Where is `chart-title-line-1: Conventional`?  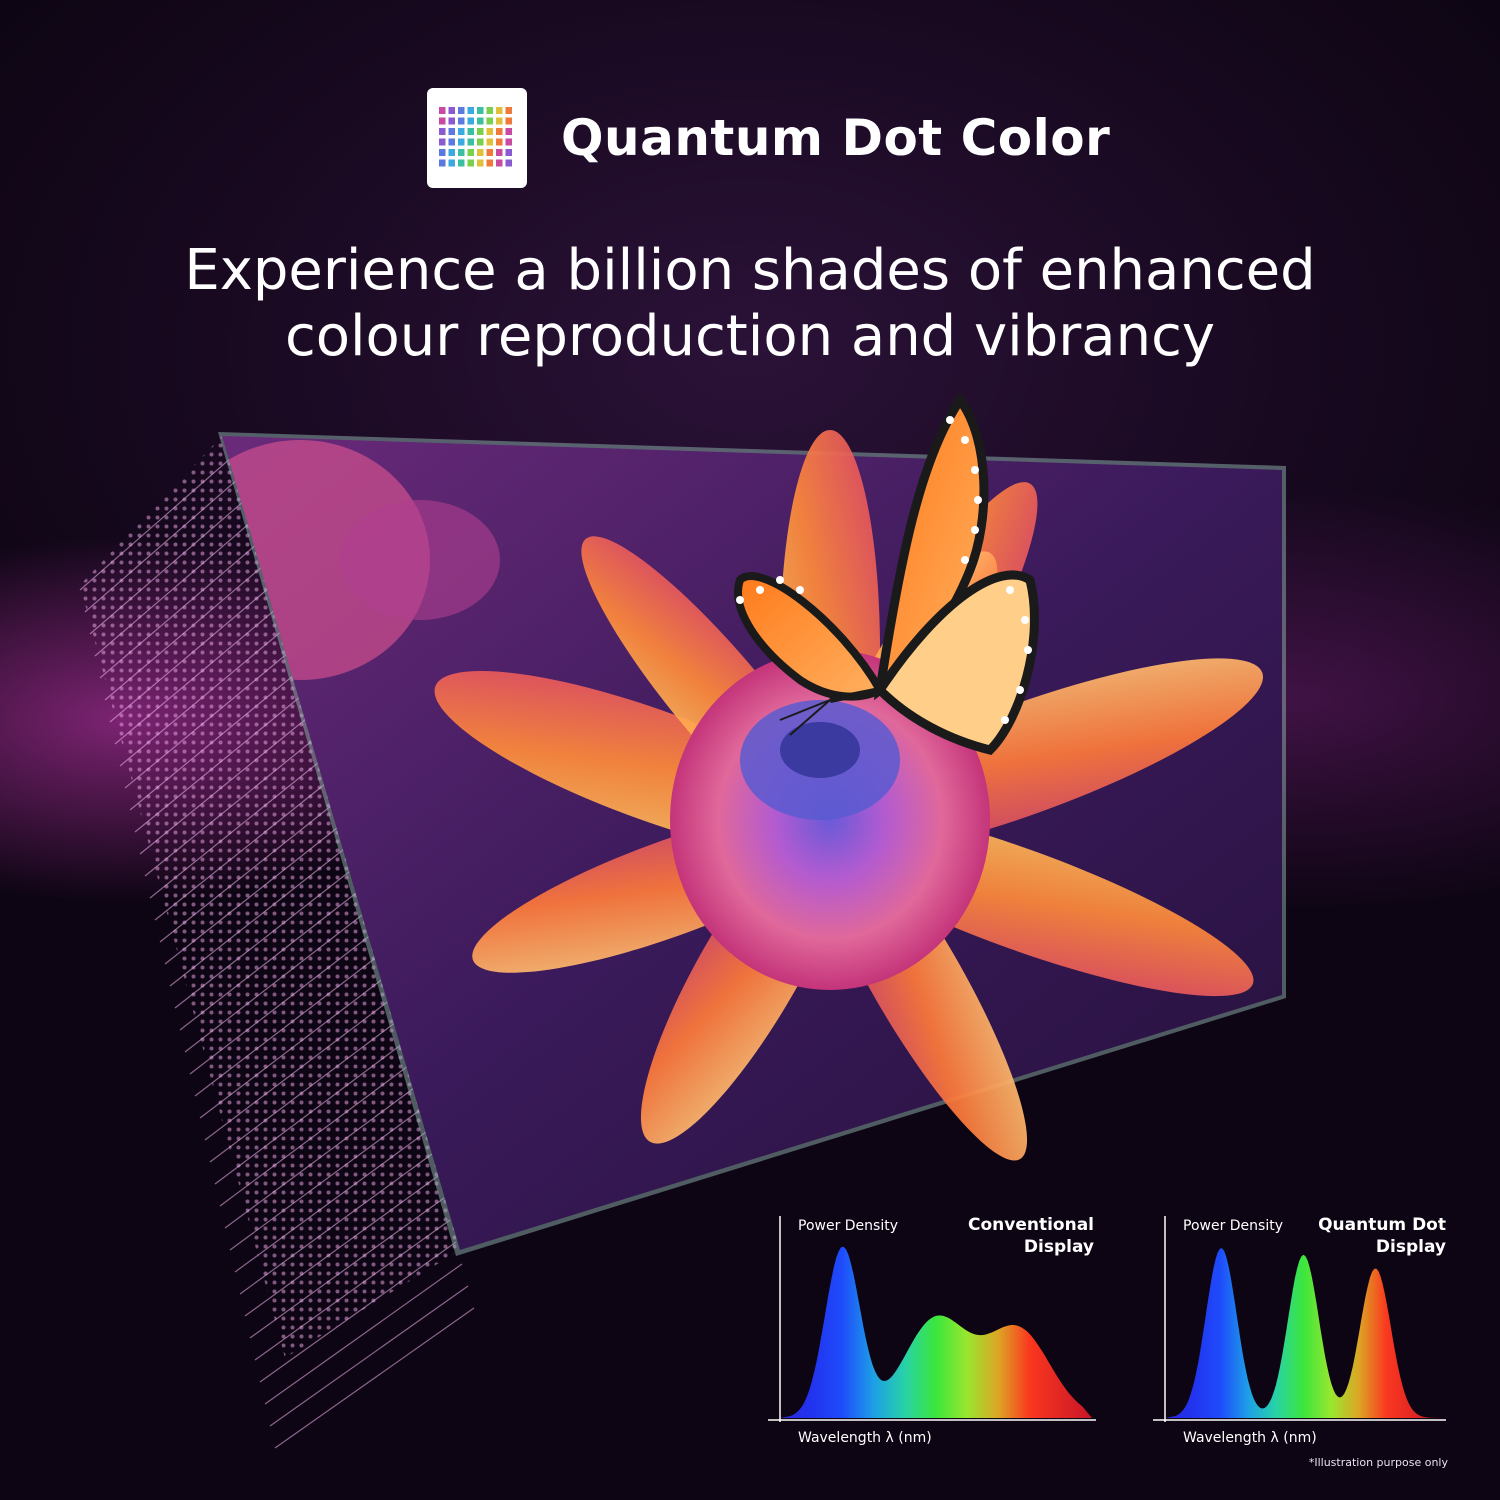 chart-title-line-1: Conventional is located at coordinates (1030, 1225).